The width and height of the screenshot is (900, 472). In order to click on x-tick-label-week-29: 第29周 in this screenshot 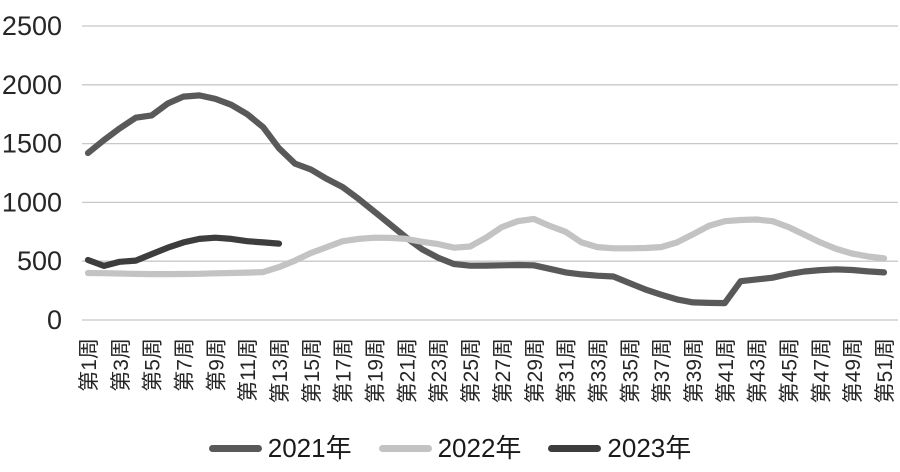, I will do `click(535, 370)`.